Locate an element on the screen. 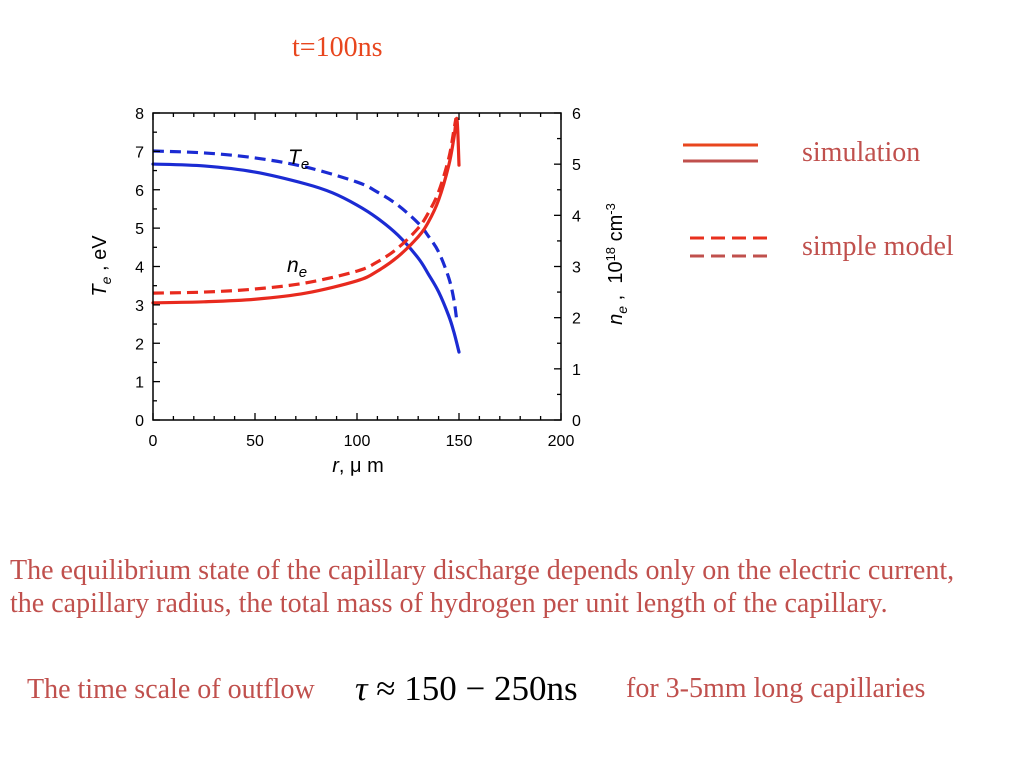 The width and height of the screenshot is (1024, 768). x-axis-label: r, μ m is located at coordinates (358, 466).